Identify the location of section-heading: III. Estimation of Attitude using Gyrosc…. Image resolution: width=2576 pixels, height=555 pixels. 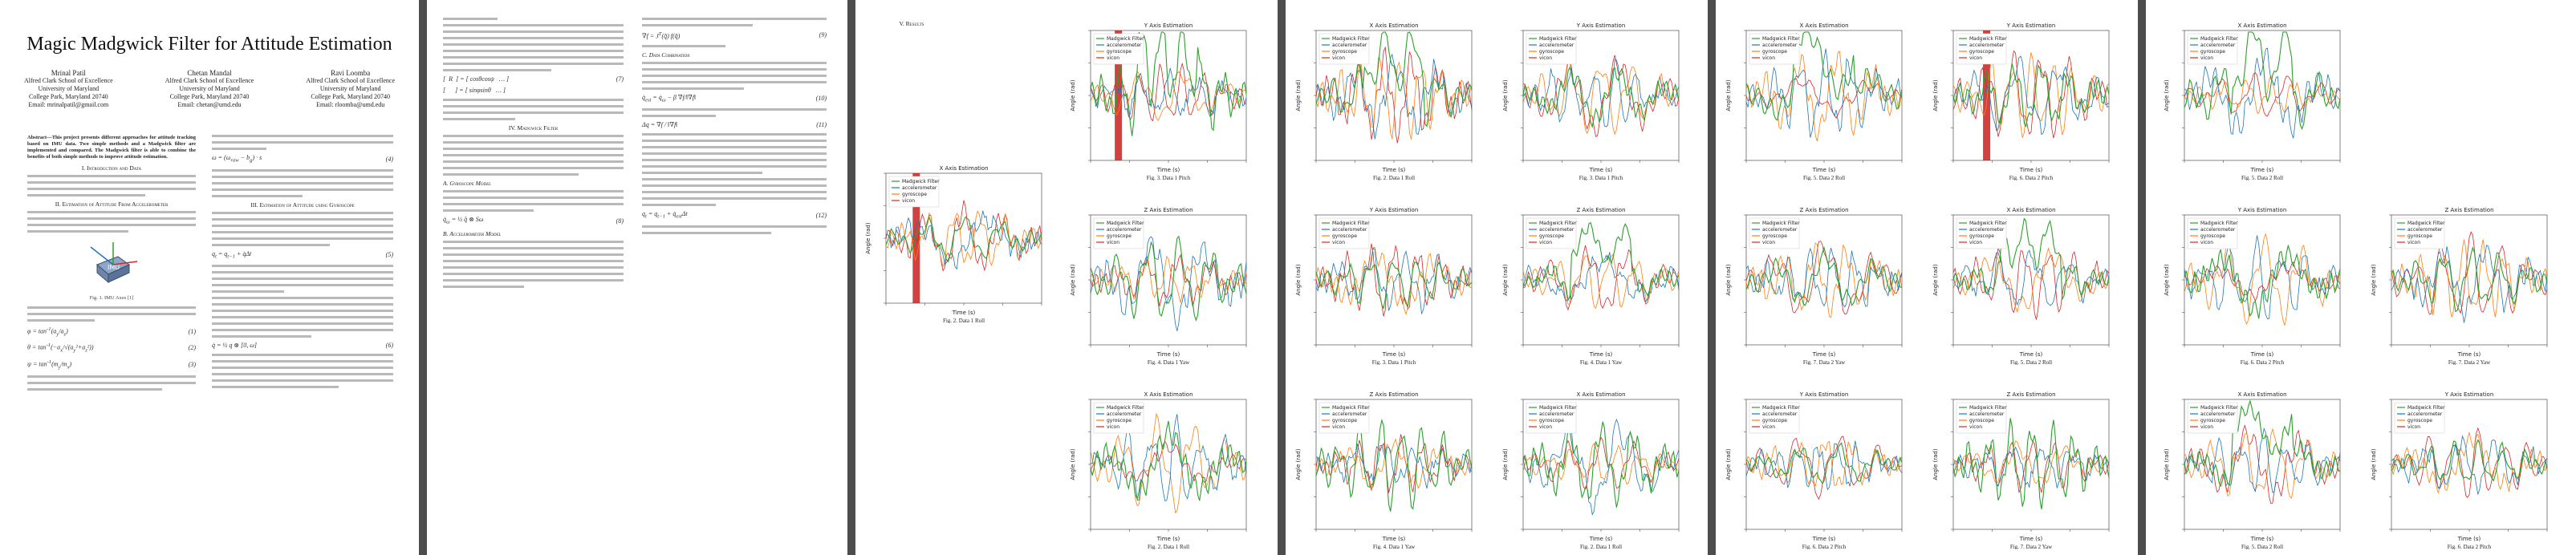
(302, 205).